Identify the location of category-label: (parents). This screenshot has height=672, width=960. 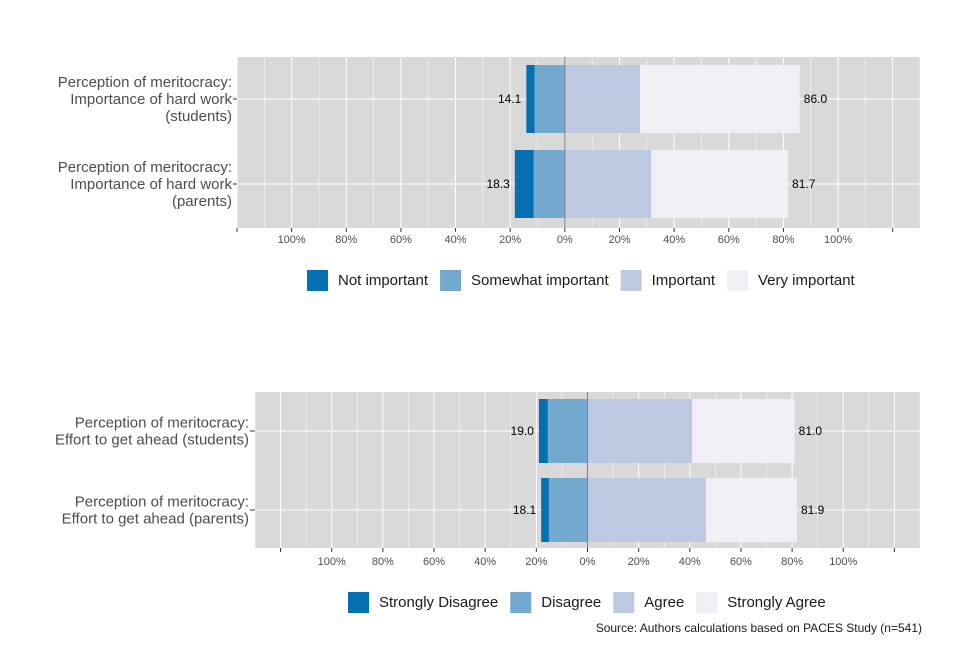
(202, 201).